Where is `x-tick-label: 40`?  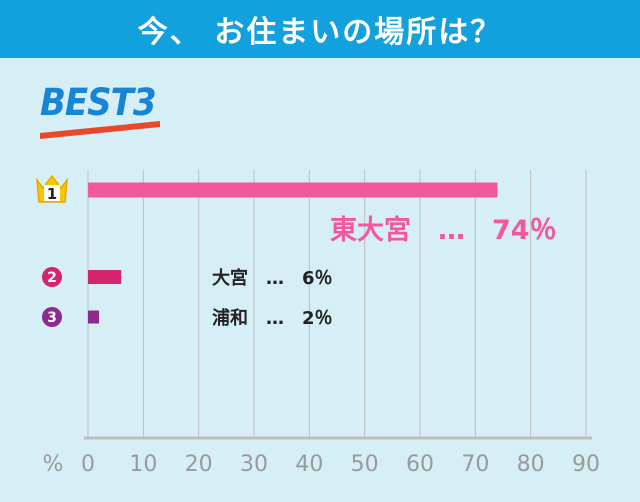 x-tick-label: 40 is located at coordinates (309, 464).